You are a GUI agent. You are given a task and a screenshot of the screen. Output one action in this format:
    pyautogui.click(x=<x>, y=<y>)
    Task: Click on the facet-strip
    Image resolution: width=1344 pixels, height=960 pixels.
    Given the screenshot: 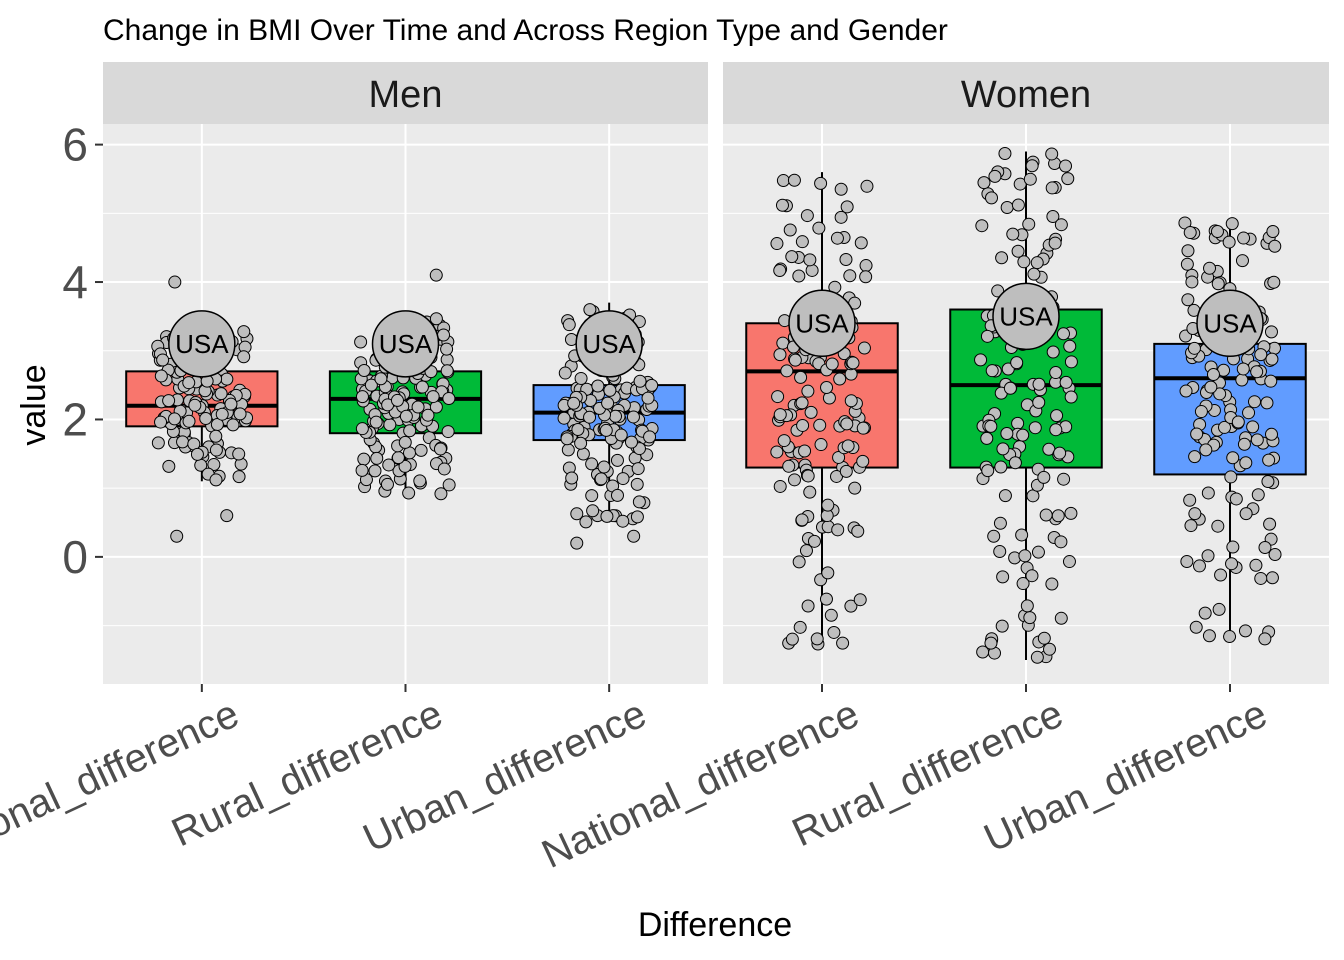 What is the action you would take?
    pyautogui.click(x=1026, y=93)
    